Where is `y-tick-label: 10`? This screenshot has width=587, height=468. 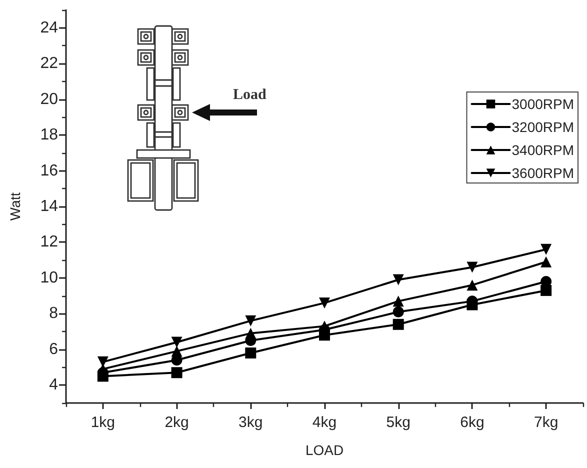
y-tick-label: 10 is located at coordinates (49, 277).